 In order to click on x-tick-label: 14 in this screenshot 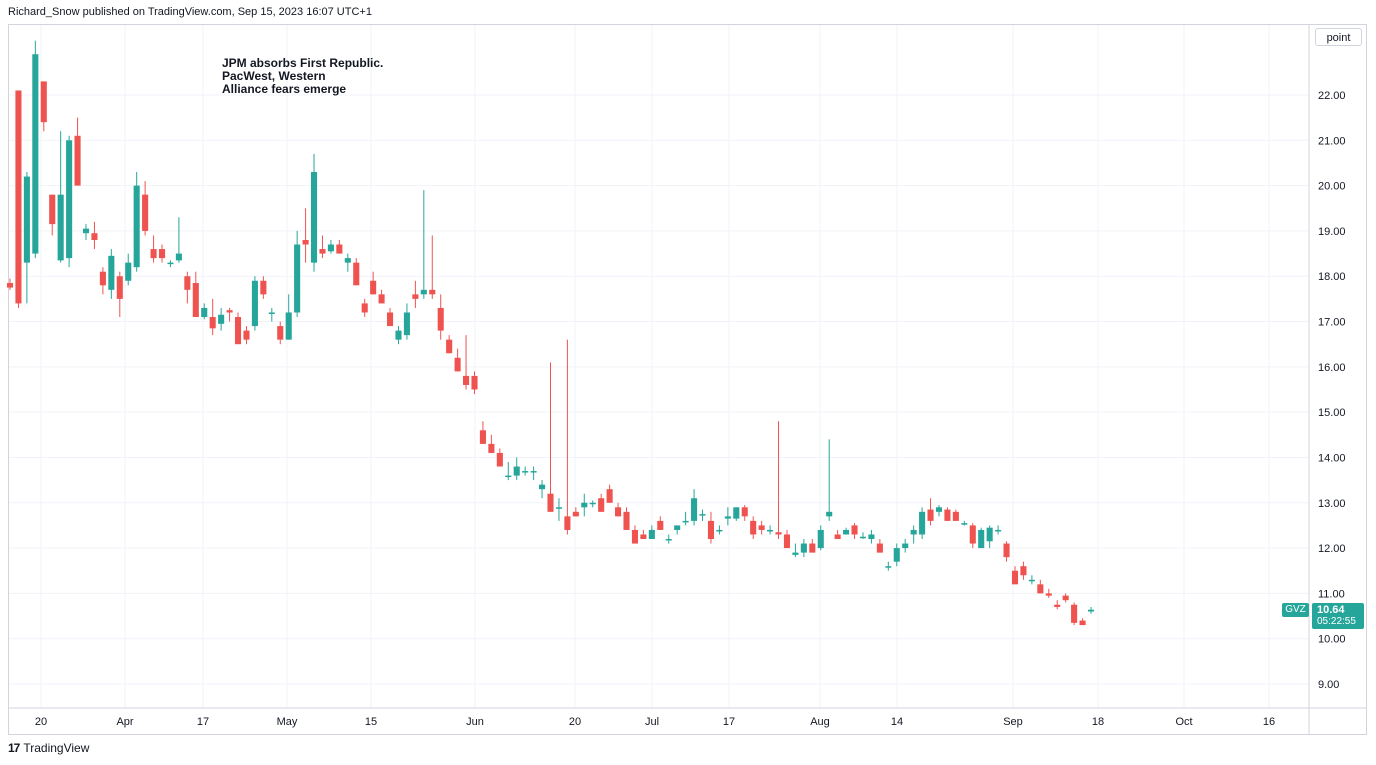, I will do `click(897, 722)`.